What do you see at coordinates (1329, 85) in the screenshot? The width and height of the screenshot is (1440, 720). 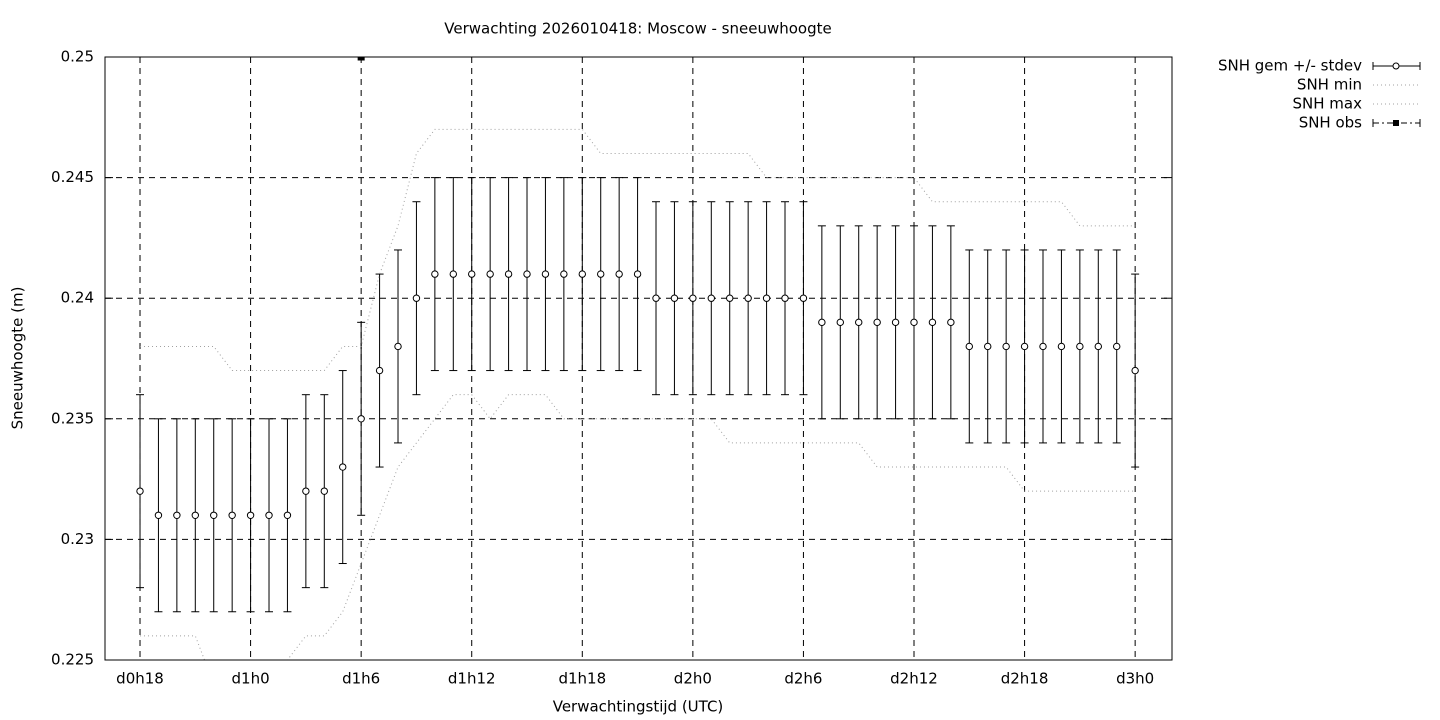 I see `legend-label: SNH min` at bounding box center [1329, 85].